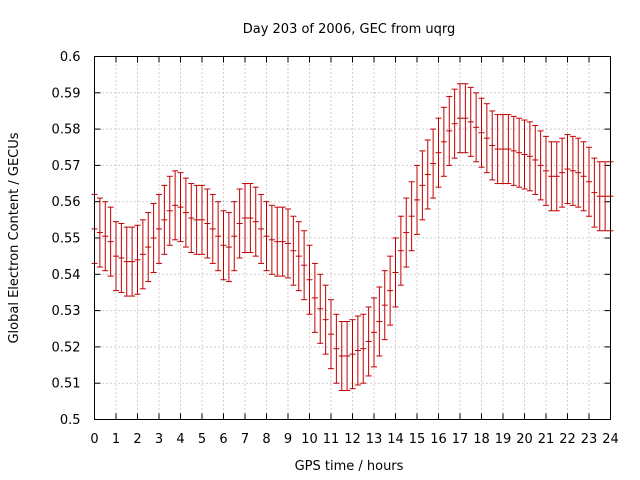  Describe the element at coordinates (309, 439) in the screenshot. I see `x-tick-label: 10` at that location.